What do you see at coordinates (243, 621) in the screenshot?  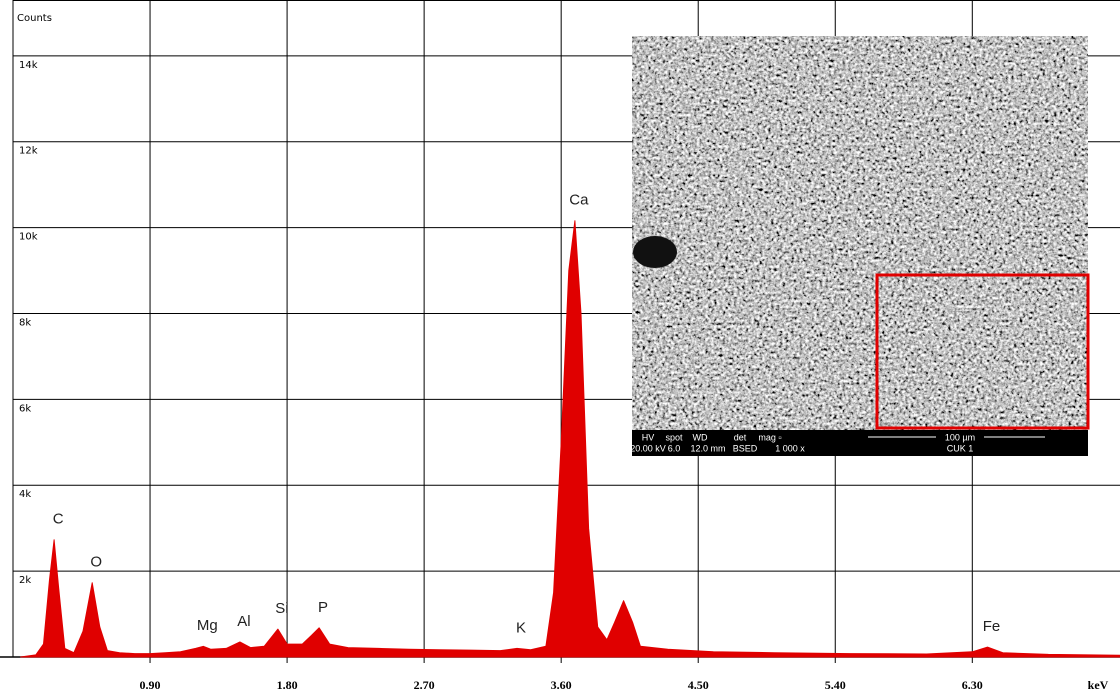 I see `peak-label: Al` at bounding box center [243, 621].